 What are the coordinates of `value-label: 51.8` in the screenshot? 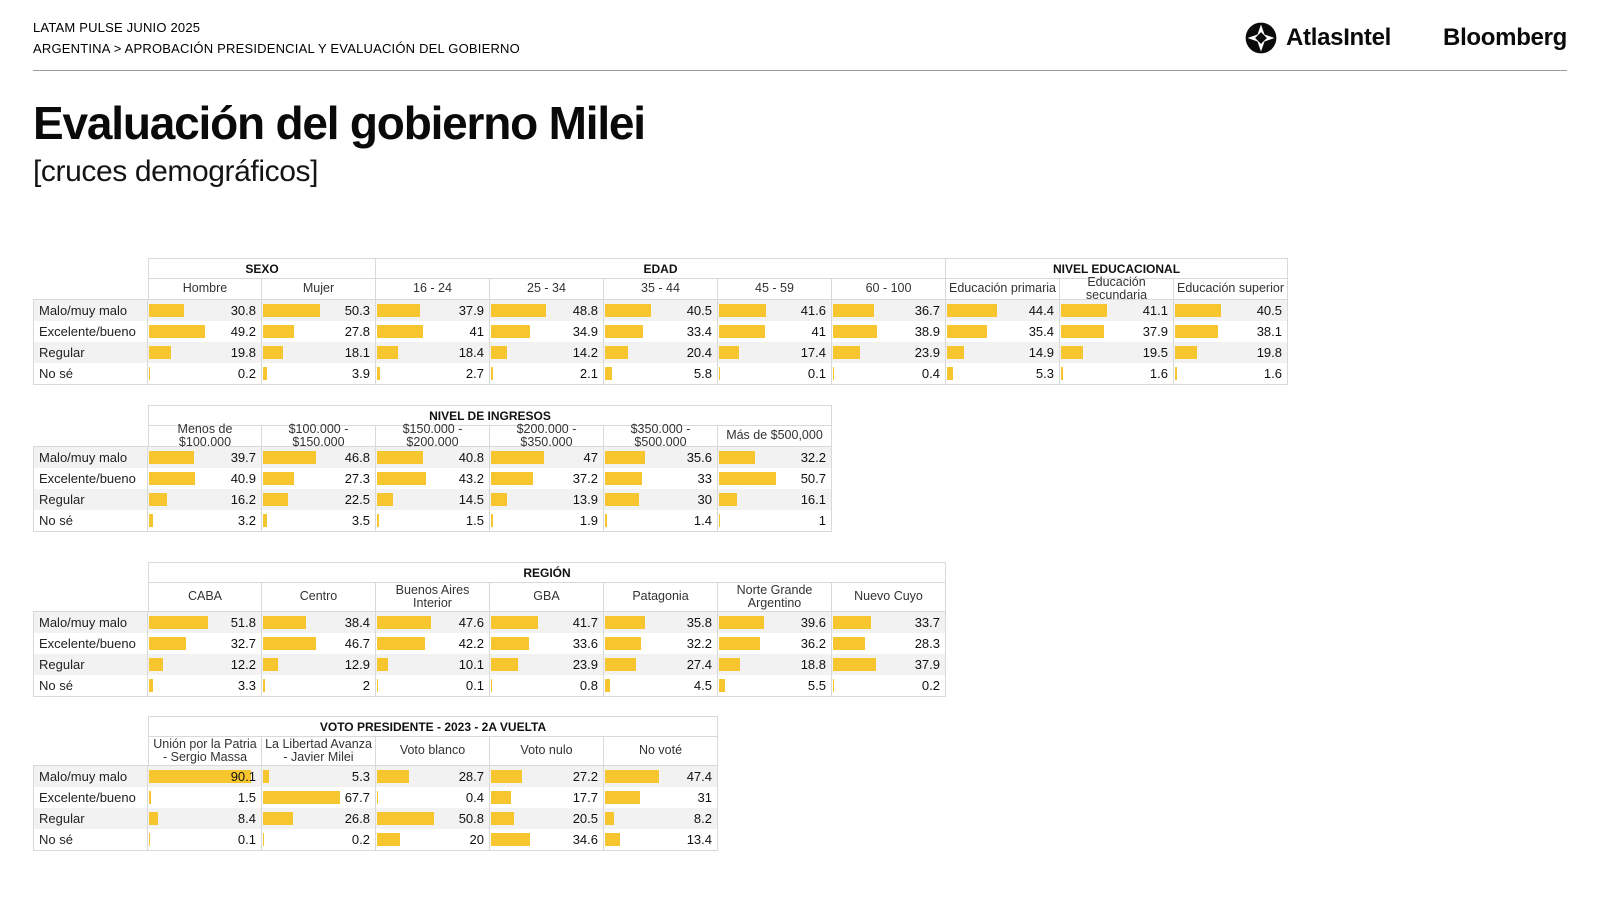 It's located at (243, 622).